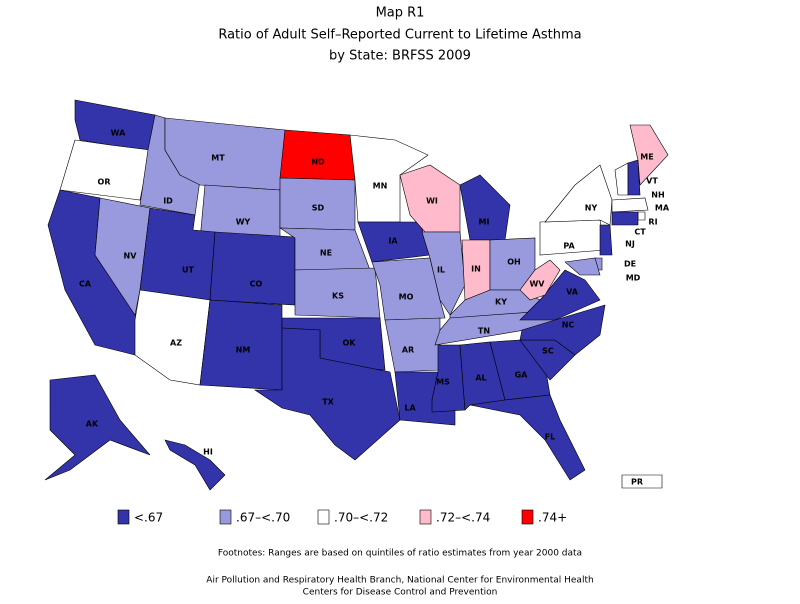 Image resolution: width=800 pixels, height=604 pixels. What do you see at coordinates (243, 350) in the screenshot?
I see `state-label: NM` at bounding box center [243, 350].